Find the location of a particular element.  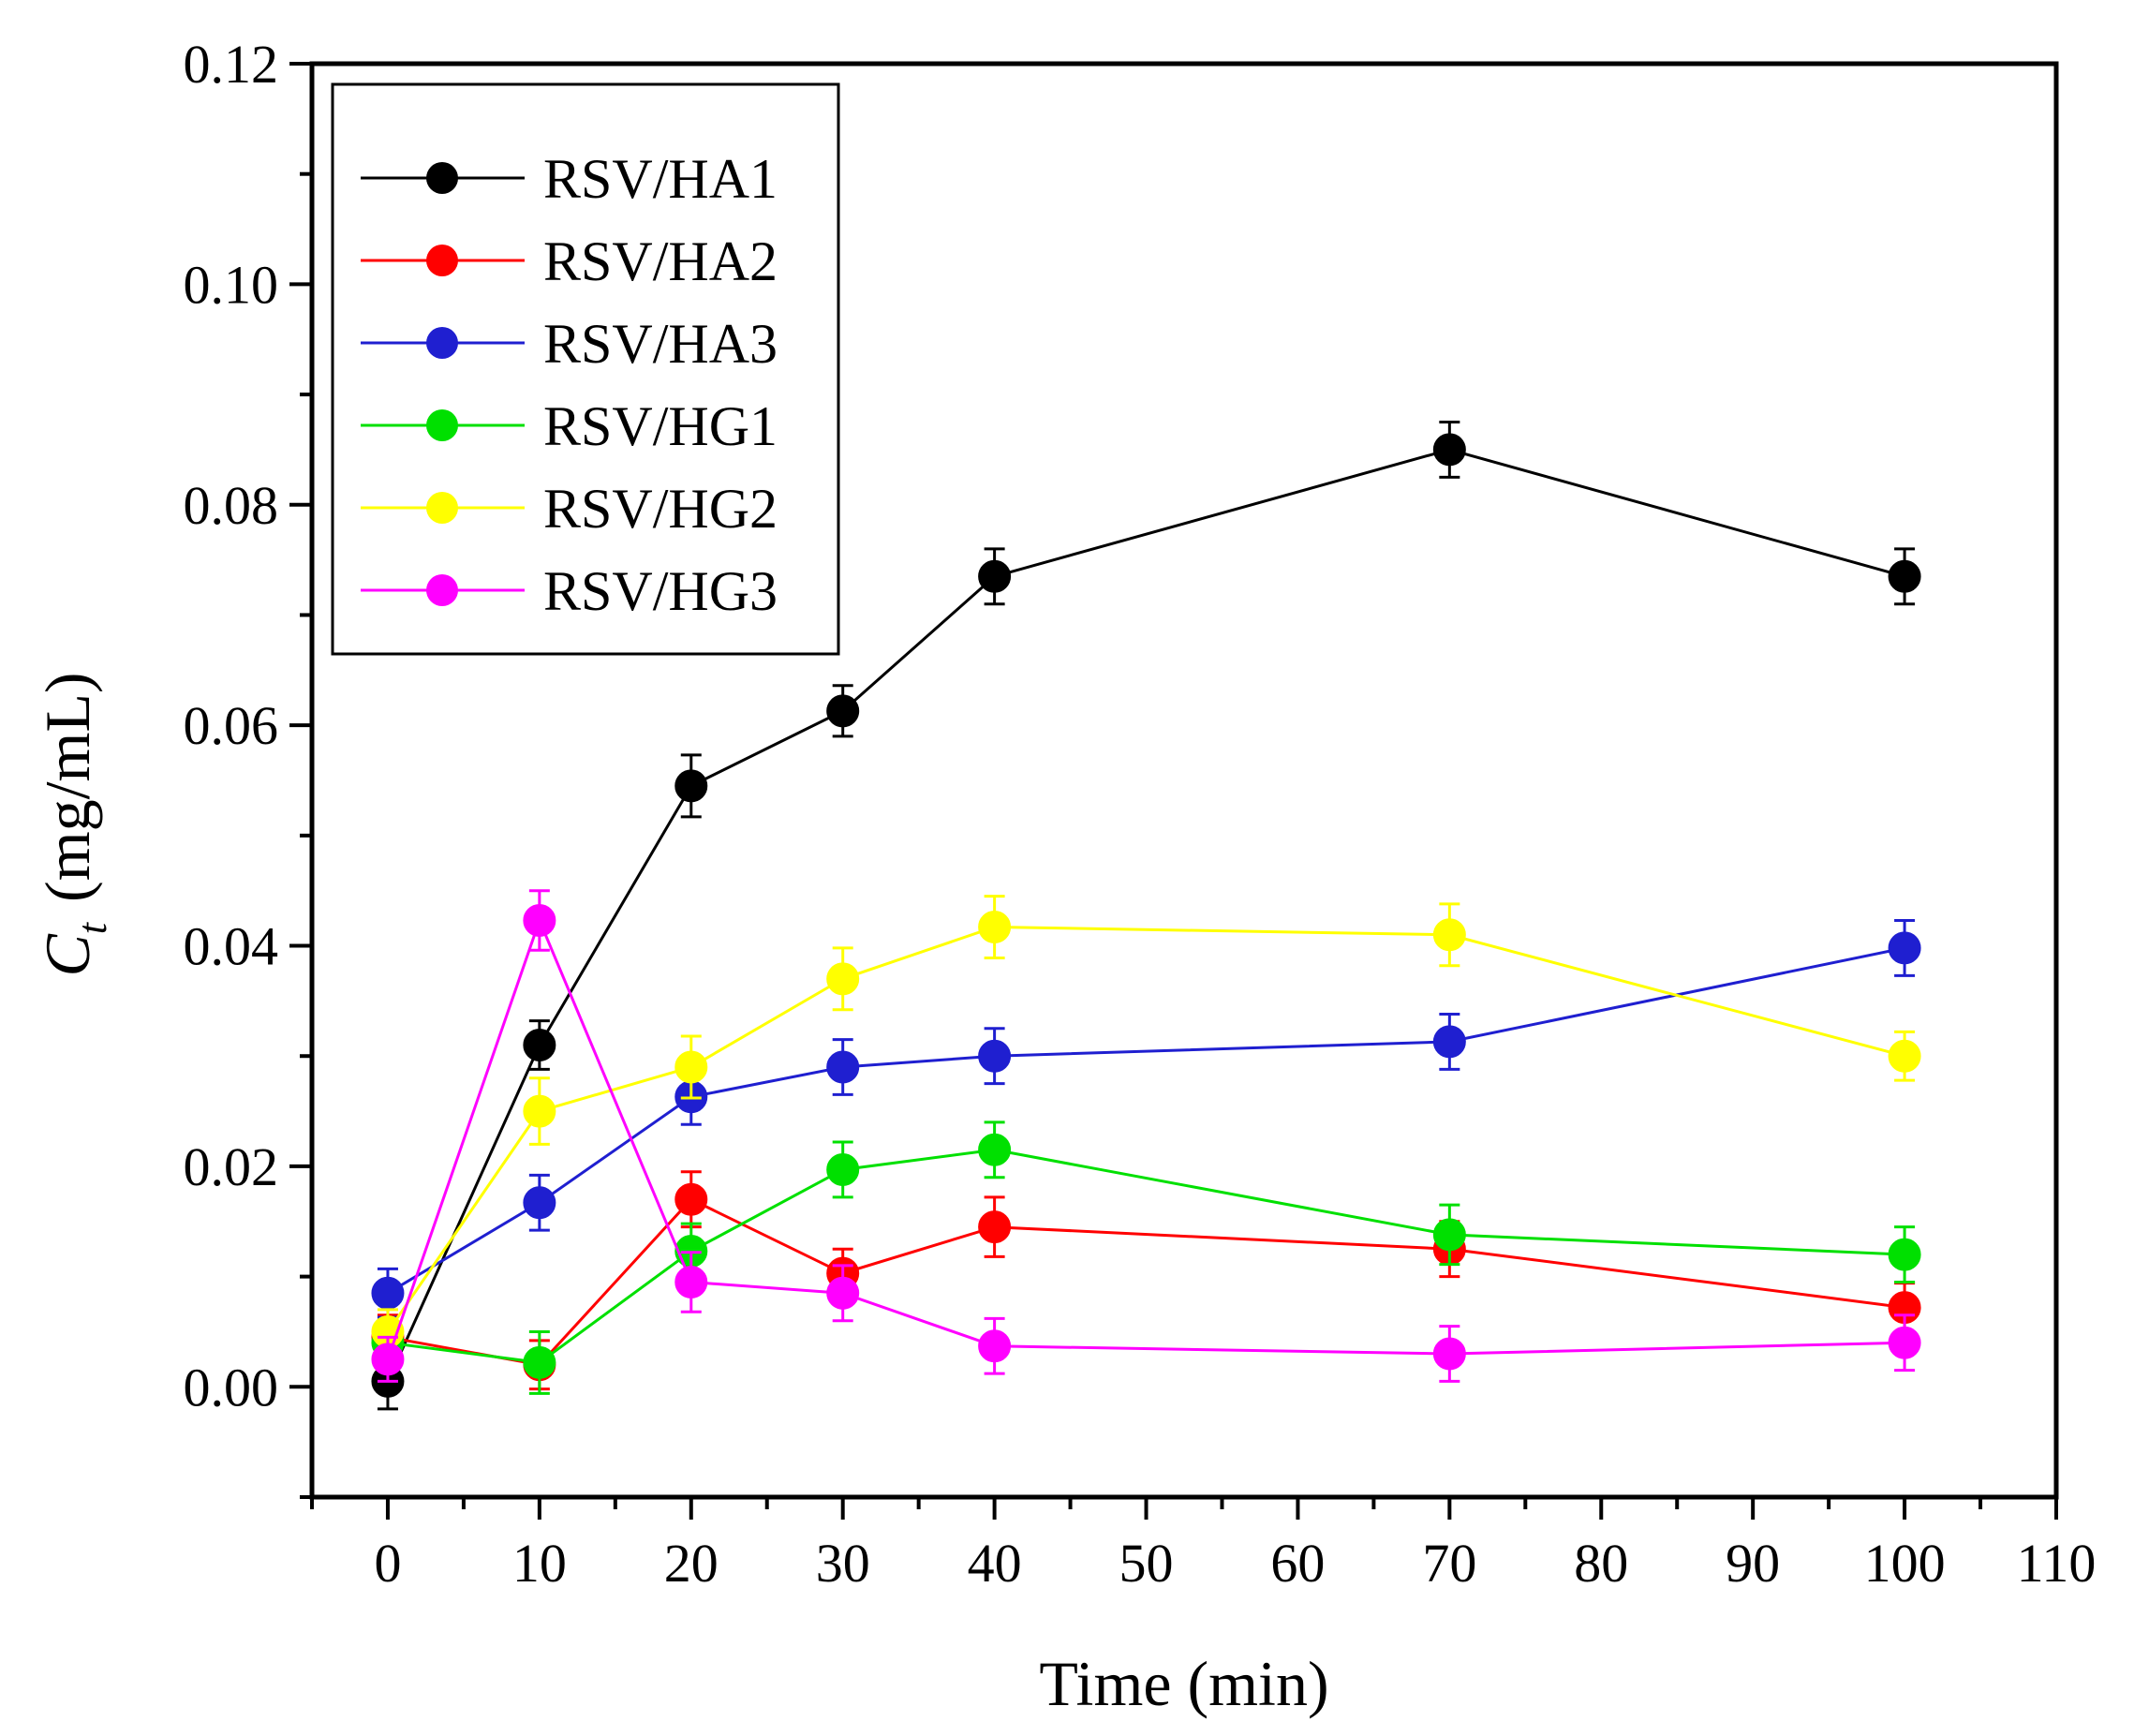

x-tick-label: 60 is located at coordinates (1297, 1564).